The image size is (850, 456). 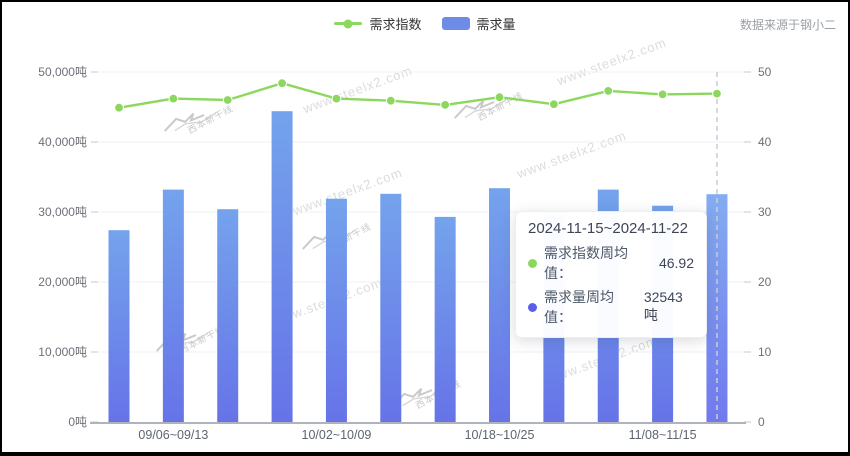 I want to click on legend-item-demand-index: 需求指数, so click(x=378, y=23).